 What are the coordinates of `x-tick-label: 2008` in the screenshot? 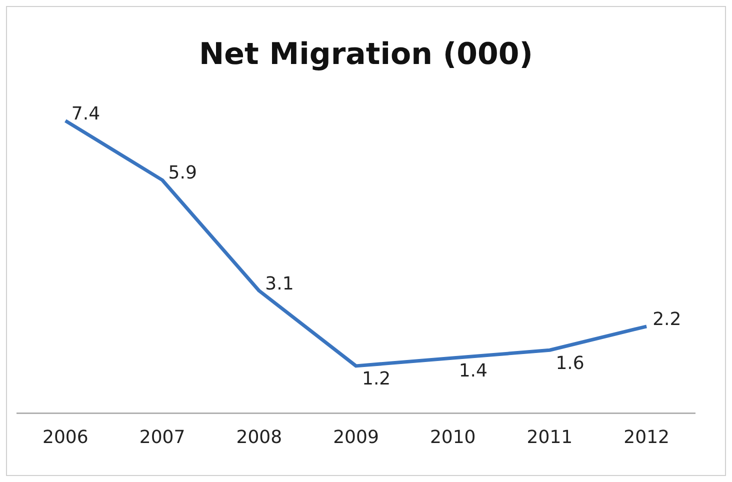 It's located at (259, 437).